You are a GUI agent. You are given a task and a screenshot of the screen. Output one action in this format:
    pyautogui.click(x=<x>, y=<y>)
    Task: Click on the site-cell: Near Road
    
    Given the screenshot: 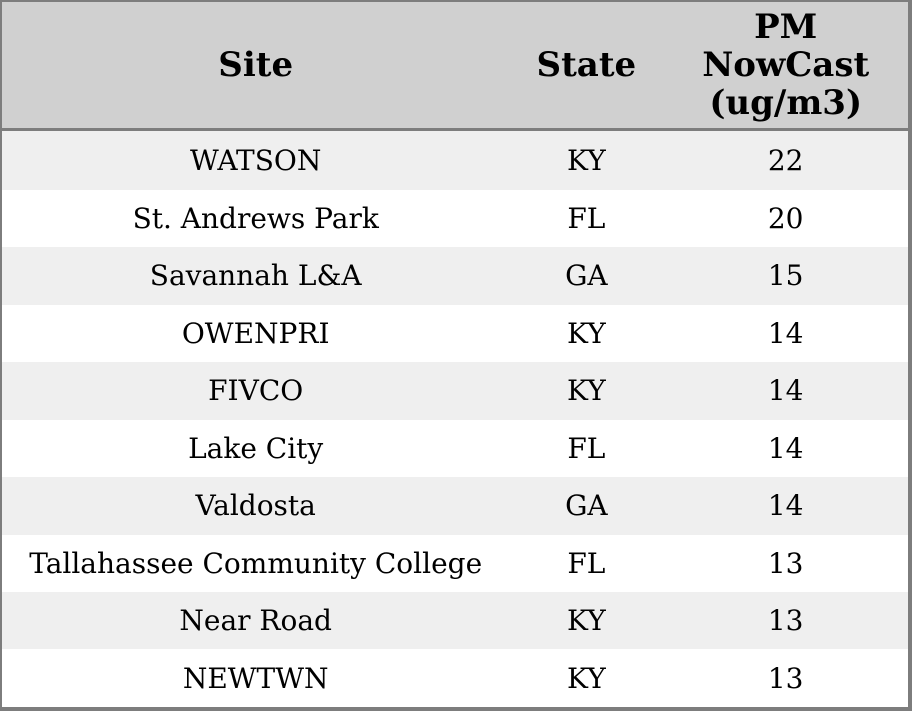 What is the action you would take?
    pyautogui.click(x=255, y=621)
    